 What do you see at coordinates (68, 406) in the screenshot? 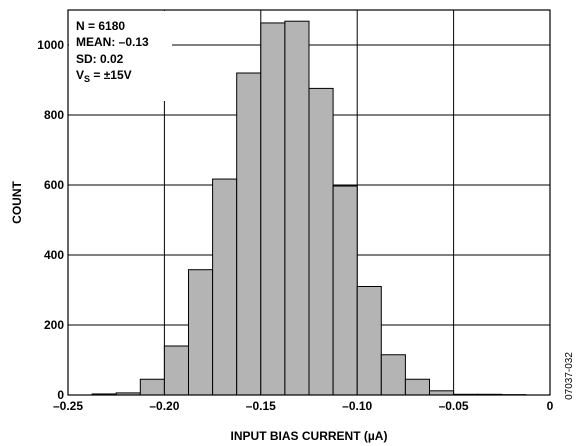
I see `x-tick-label: –0.25` at bounding box center [68, 406].